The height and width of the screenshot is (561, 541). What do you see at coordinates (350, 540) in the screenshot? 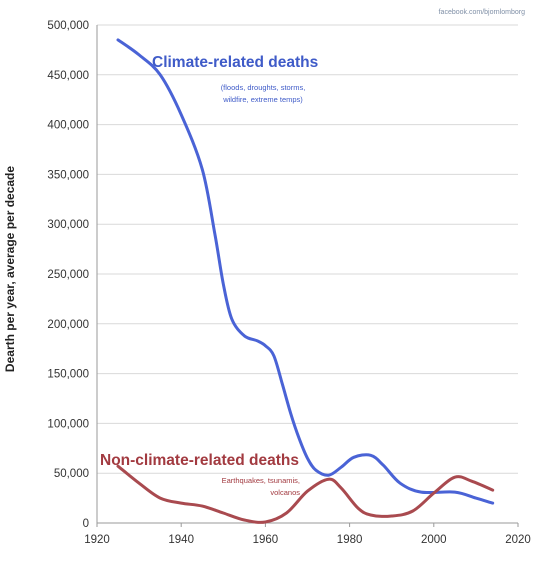
I see `x-tick-label: 1980` at bounding box center [350, 540].